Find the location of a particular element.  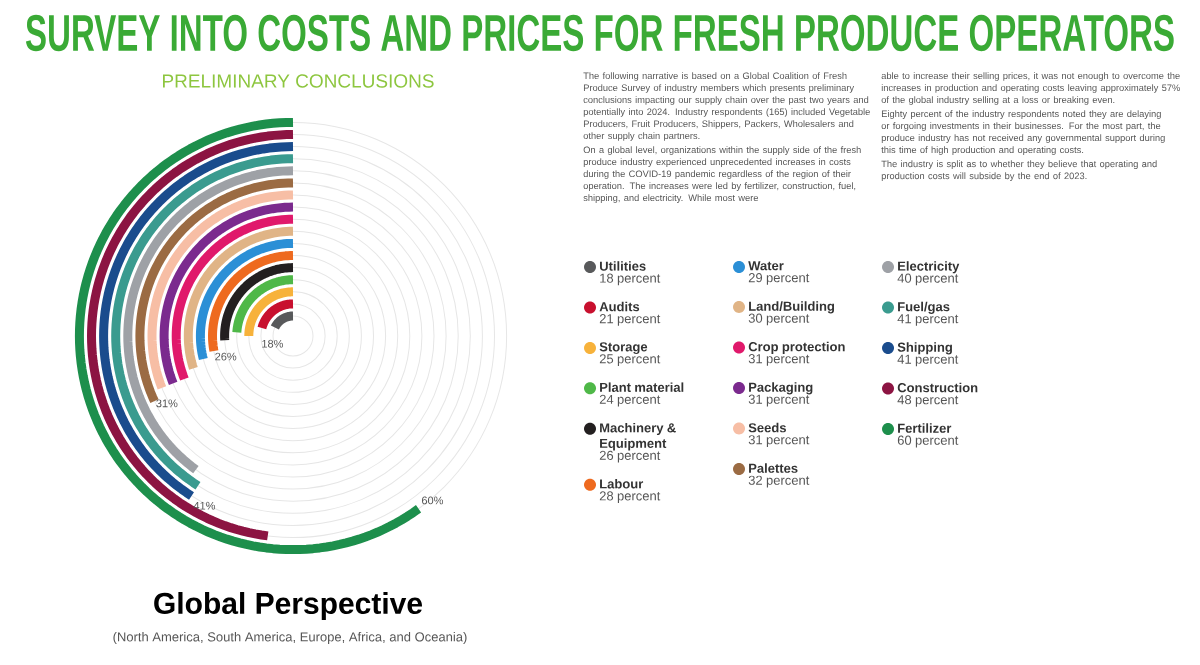

data-label: 21 percent is located at coordinates (630, 320).